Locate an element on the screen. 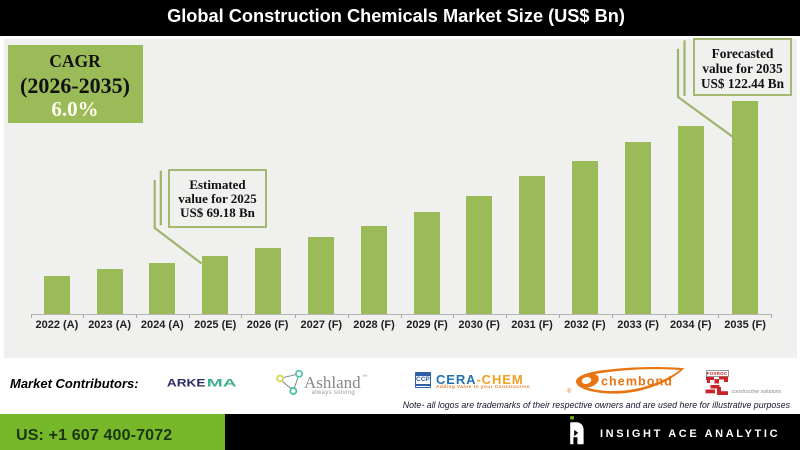  svg-text: chembond is located at coordinates (637, 382).